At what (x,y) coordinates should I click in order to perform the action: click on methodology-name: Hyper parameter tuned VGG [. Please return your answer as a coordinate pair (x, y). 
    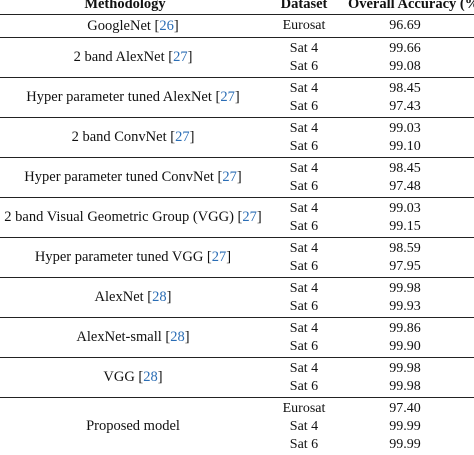
    Looking at the image, I should click on (123, 257).